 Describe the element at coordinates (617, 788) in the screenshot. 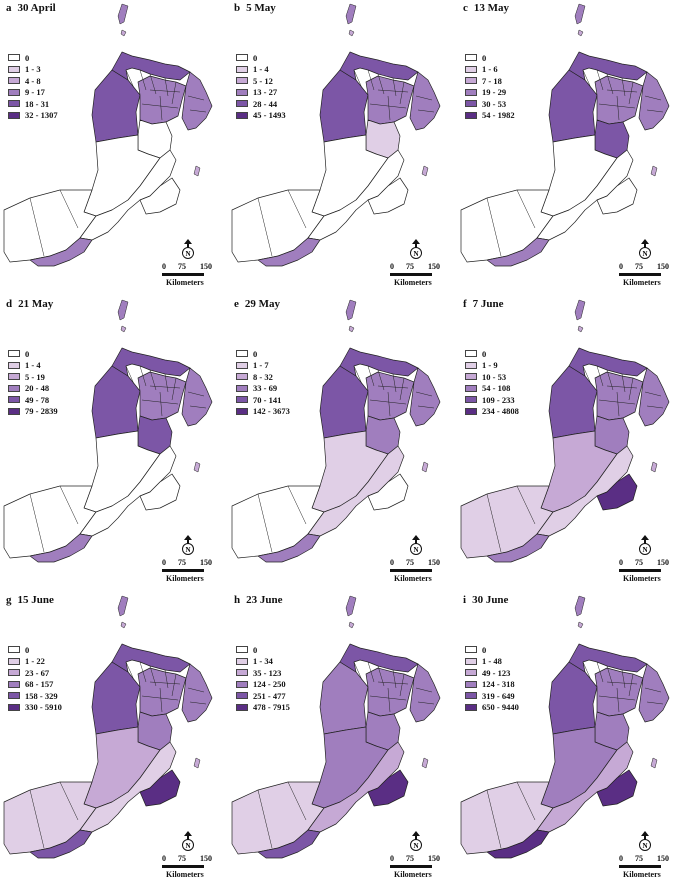

I see `region-dhofar` at that location.